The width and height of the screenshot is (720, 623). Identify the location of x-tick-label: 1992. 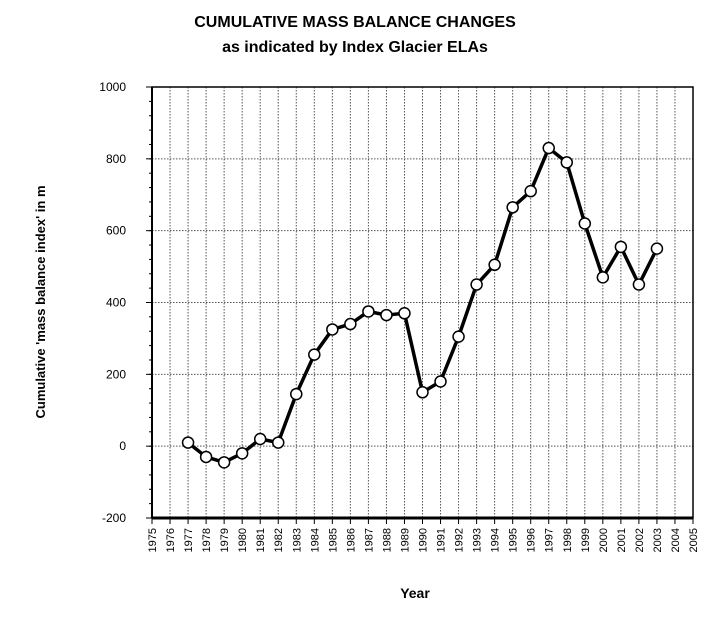
(460, 540).